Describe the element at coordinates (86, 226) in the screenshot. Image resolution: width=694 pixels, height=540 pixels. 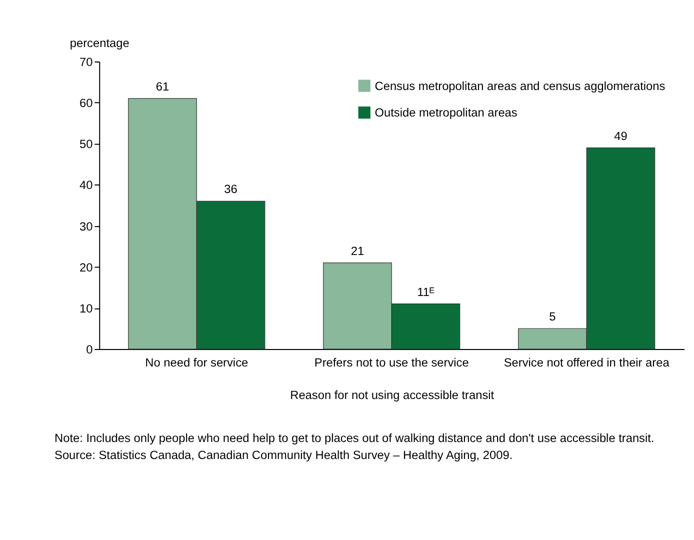
I see `y-tick-label: 30` at that location.